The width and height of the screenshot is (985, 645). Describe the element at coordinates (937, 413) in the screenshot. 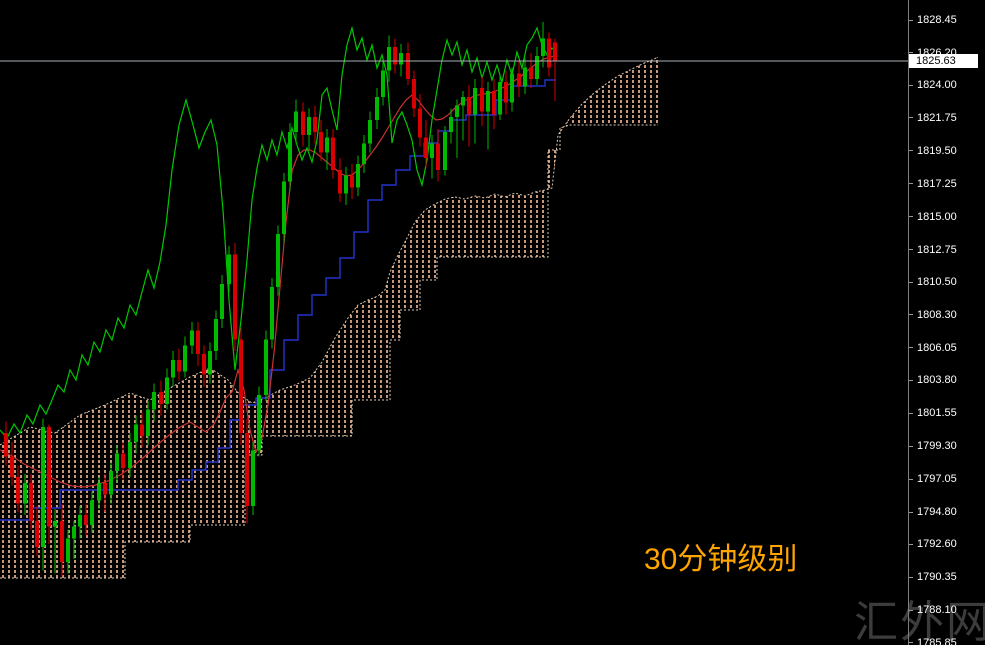

I see `price-tick-label: 1801.55` at that location.